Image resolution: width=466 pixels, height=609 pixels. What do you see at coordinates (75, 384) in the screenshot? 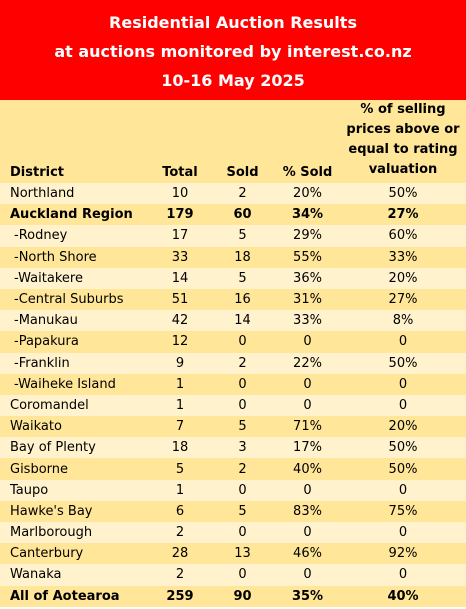
I see `district-cell: -Waiheke Island` at bounding box center [75, 384].